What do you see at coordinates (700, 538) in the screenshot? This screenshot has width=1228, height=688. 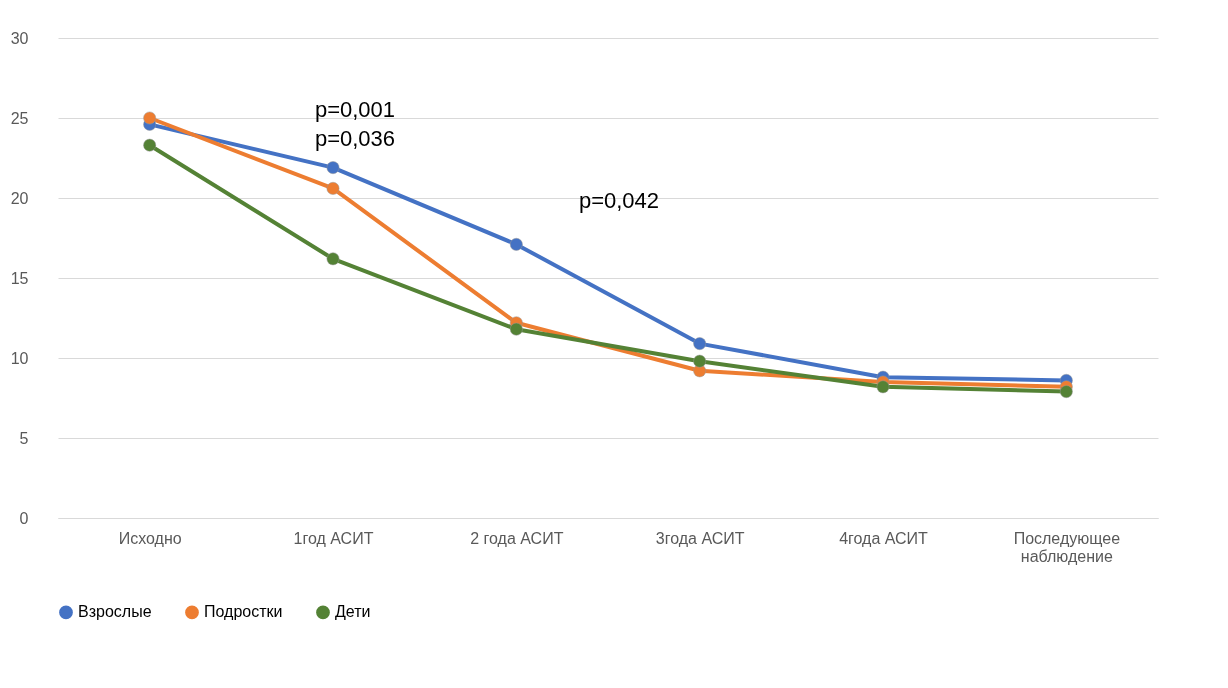 I see `x-tick-label: 3года АСИТ` at bounding box center [700, 538].